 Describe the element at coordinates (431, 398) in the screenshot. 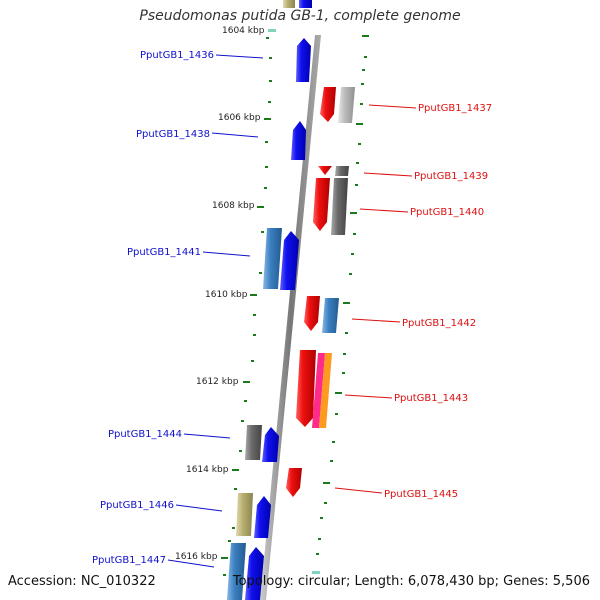

I see `gene-label-right: PputGB1_1443` at that location.